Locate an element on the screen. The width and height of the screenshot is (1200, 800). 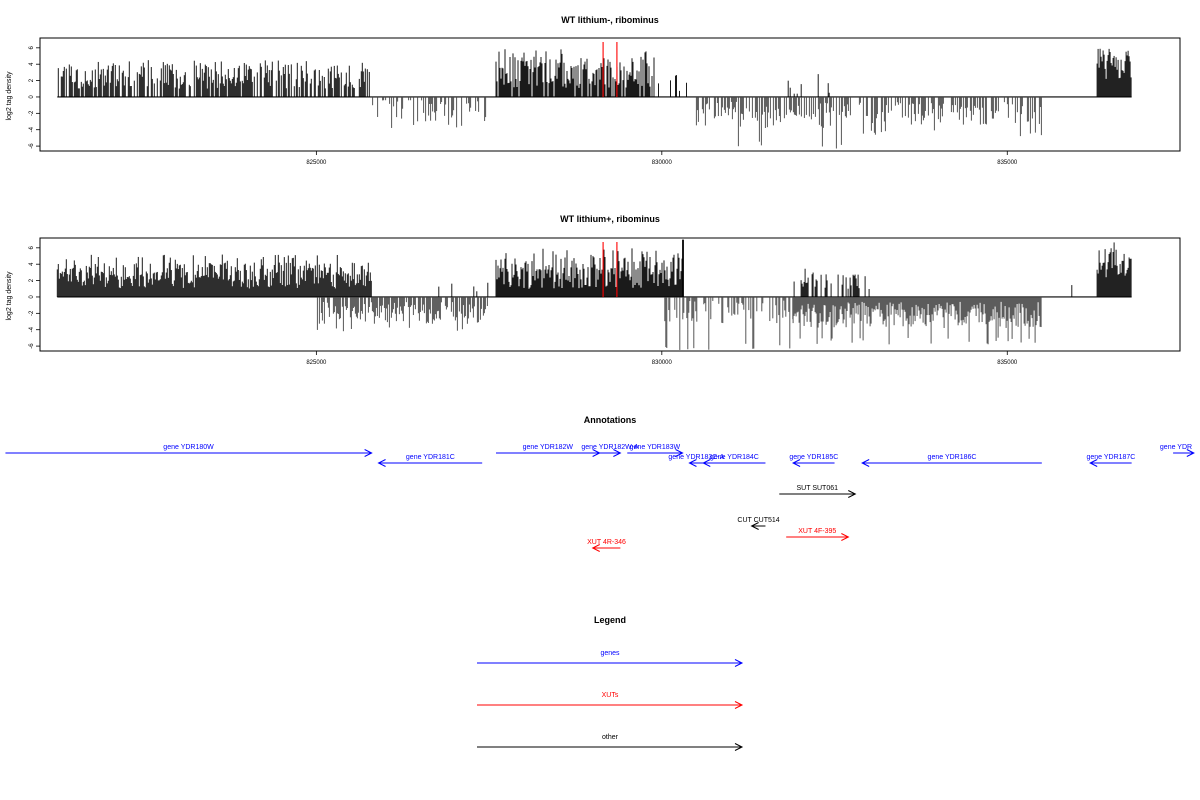
annotation-feature: gene YDR186C is located at coordinates (951, 460).